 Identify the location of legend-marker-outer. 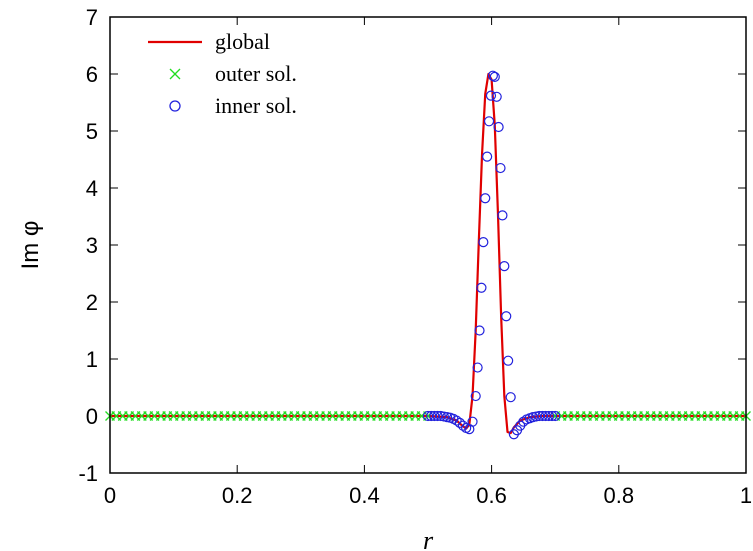
(175, 74).